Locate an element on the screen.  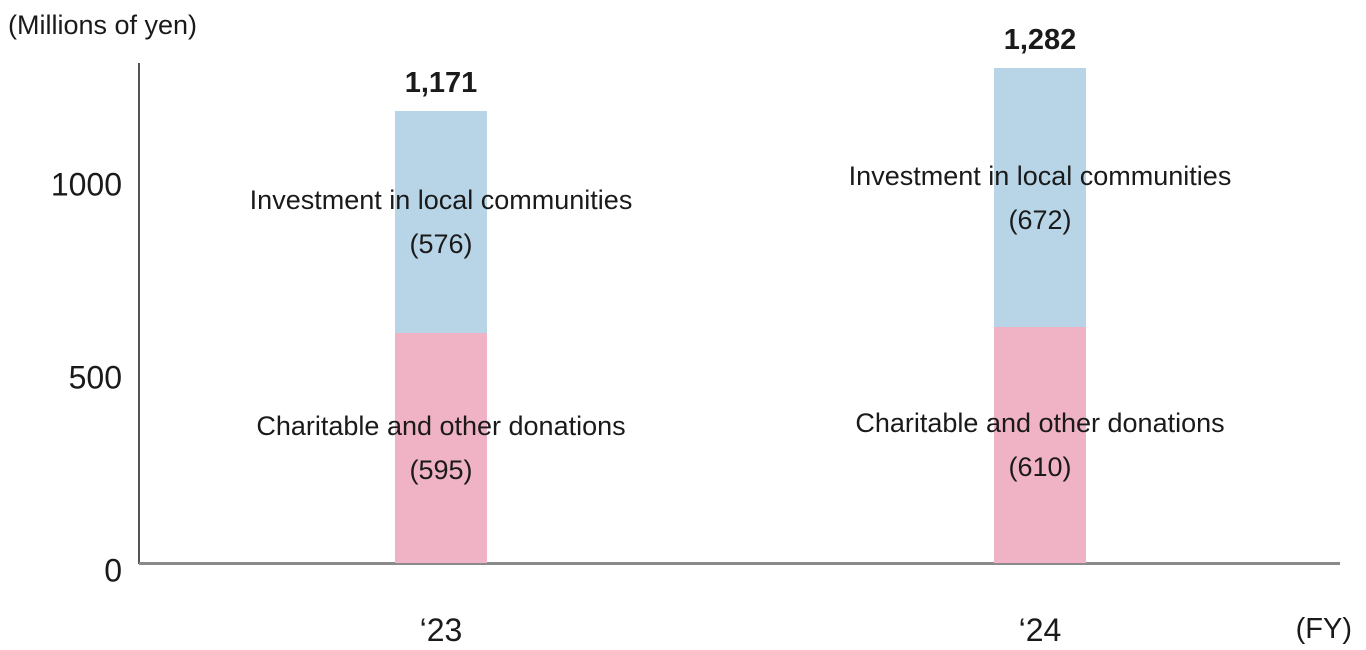
y-tick-label: 500 is located at coordinates (95, 377).